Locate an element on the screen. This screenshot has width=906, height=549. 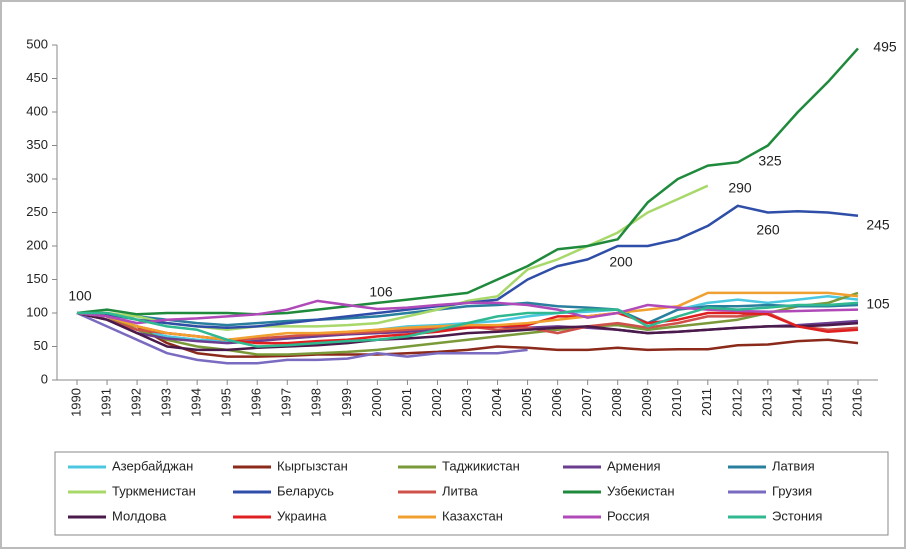
legend-label: Казахстан is located at coordinates (472, 515).